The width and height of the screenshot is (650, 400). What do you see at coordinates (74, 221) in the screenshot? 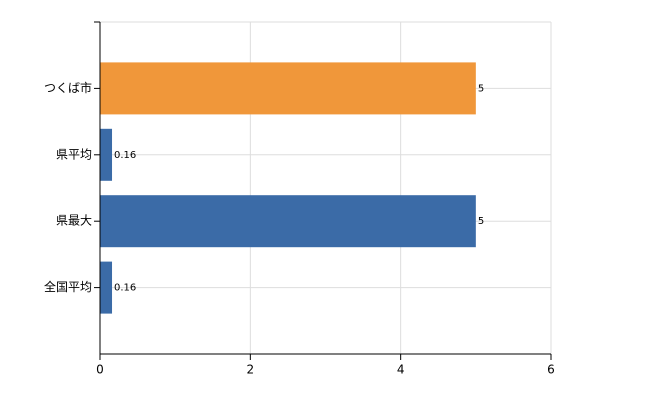
I see `y-tick-label: 県最大` at bounding box center [74, 221].